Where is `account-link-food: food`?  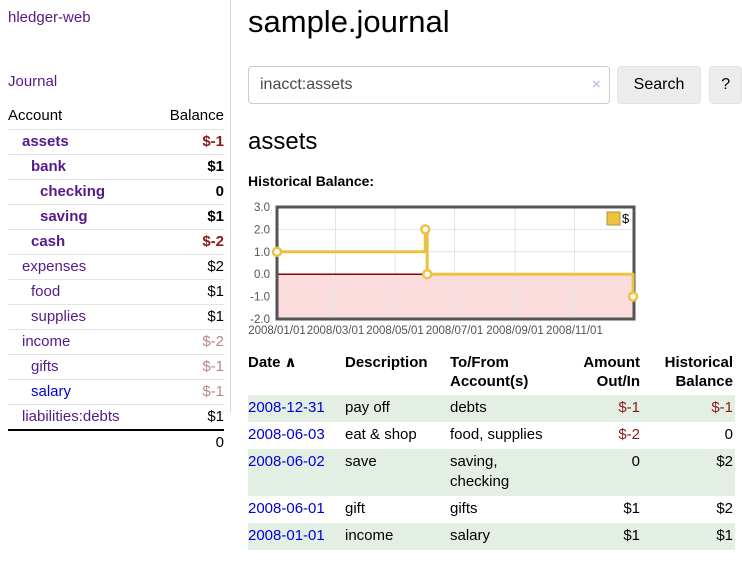 account-link-food: food is located at coordinates (46, 291).